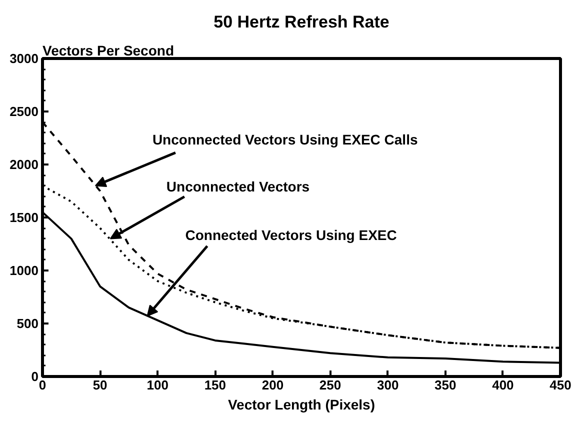  Describe the element at coordinates (108, 50) in the screenshot. I see `y-axis-title: Vectors Per Second` at that location.